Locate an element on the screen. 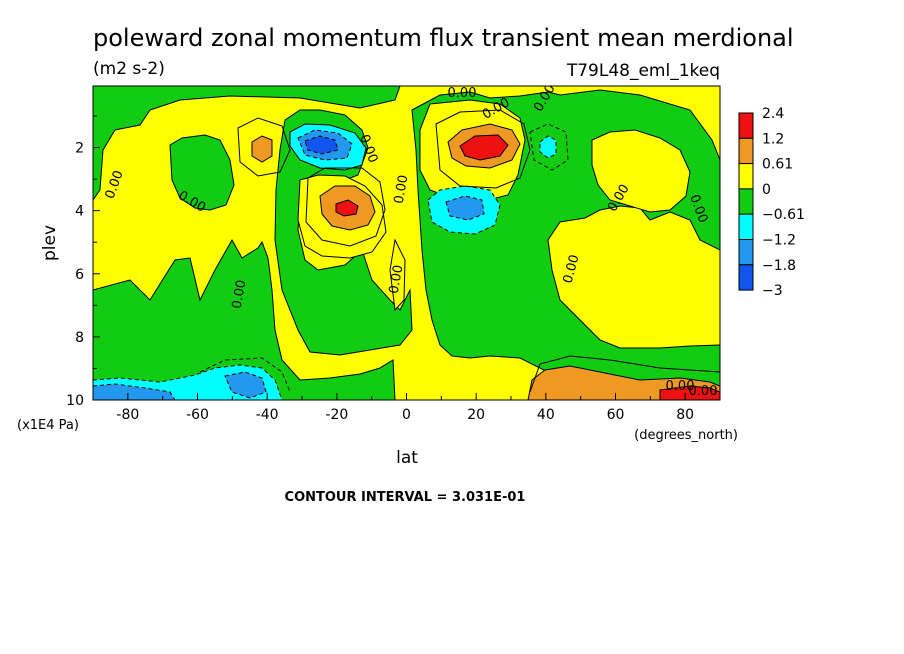 This screenshot has height=654, width=904. region-yellow-mid-sliver is located at coordinates (397, 275).